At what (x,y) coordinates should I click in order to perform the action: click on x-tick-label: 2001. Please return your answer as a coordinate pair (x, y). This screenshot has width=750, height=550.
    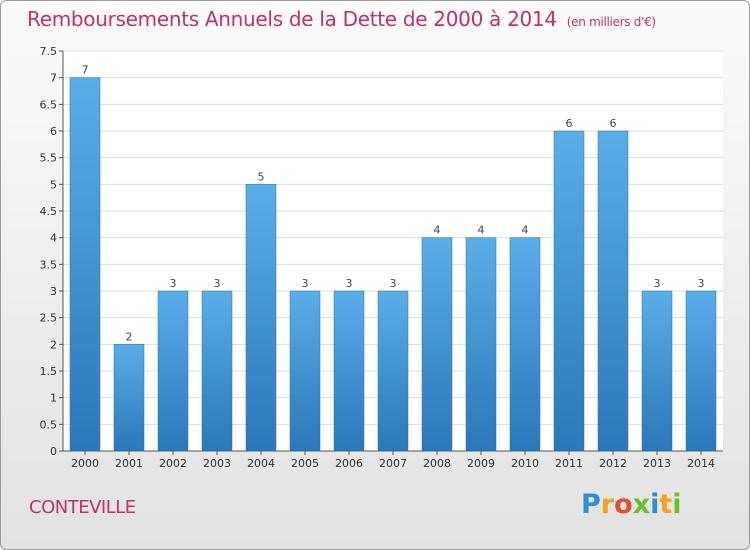
    Looking at the image, I should click on (129, 463).